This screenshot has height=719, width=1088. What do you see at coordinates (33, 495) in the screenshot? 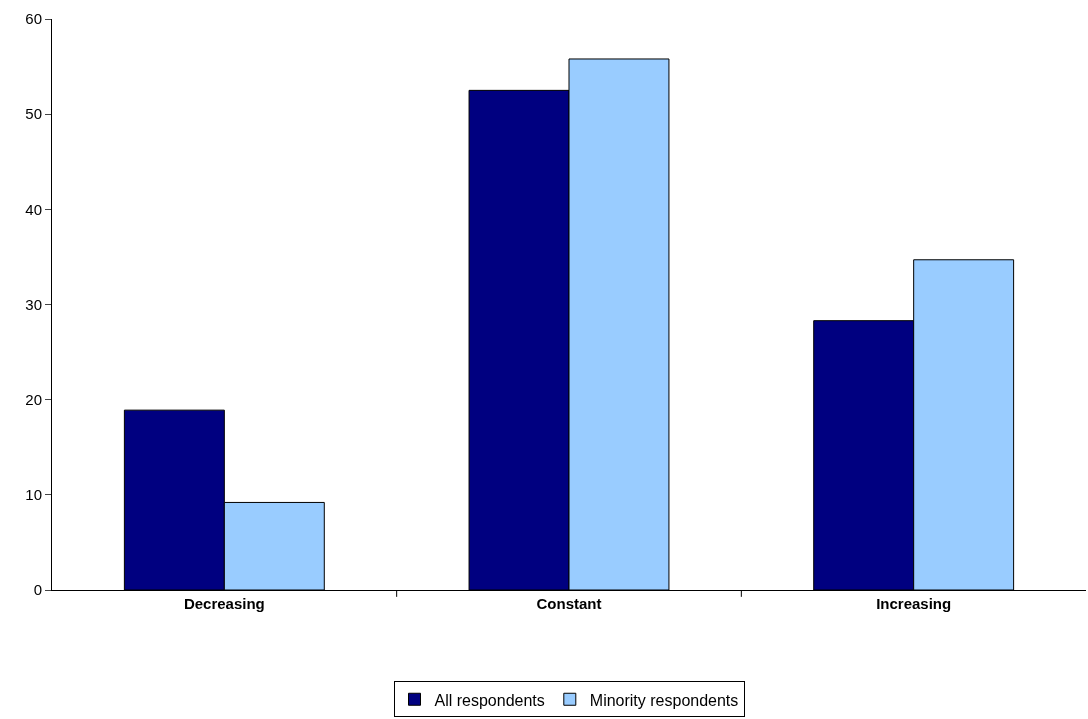
I see `y-tick-label: 10` at bounding box center [33, 495].